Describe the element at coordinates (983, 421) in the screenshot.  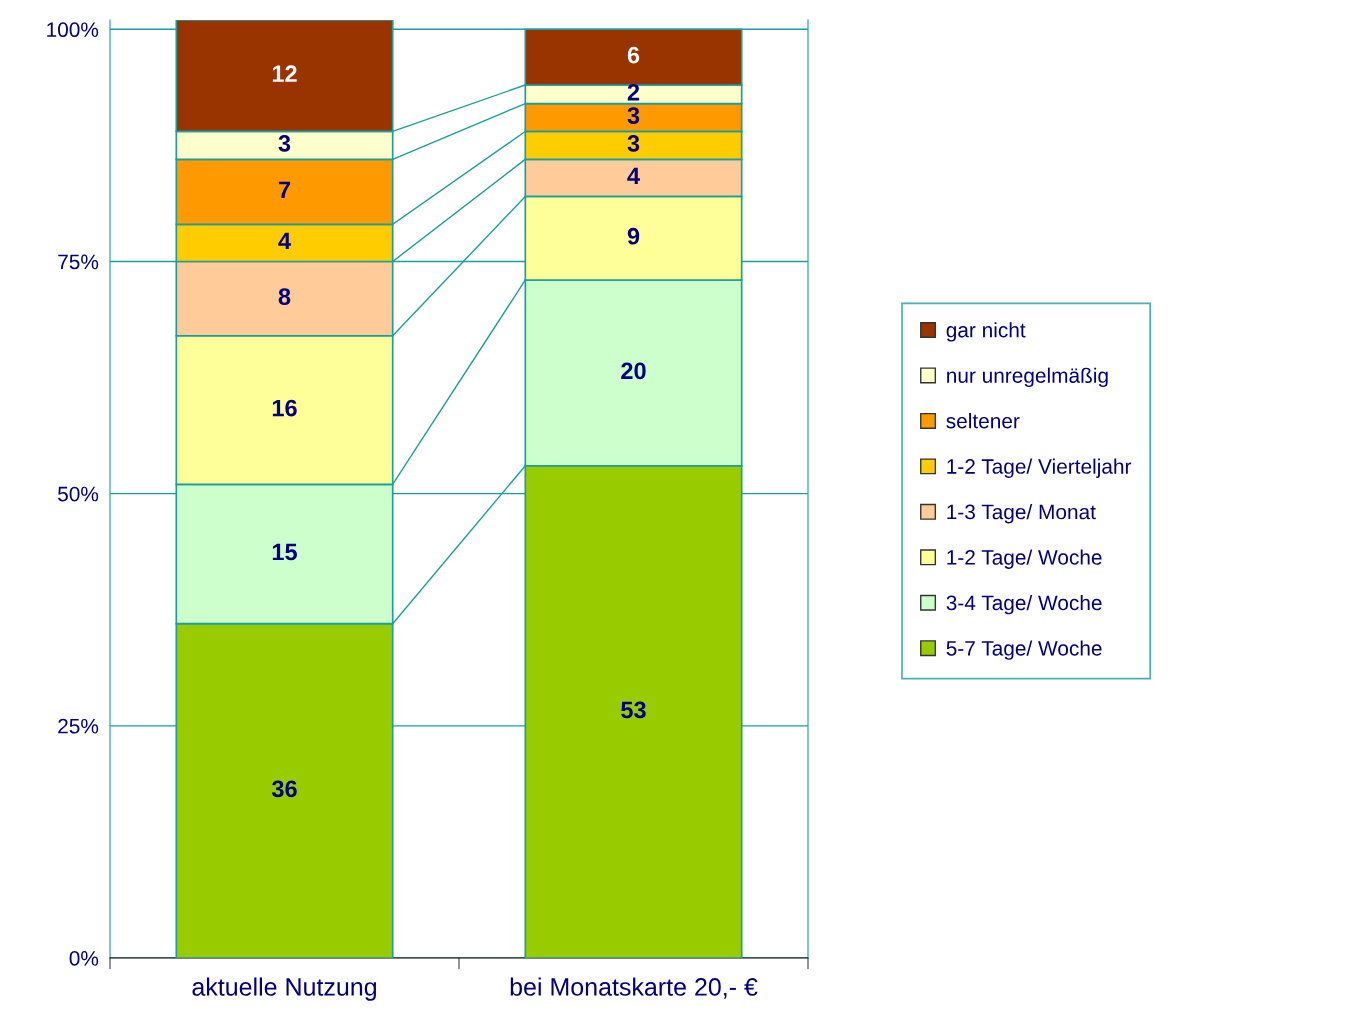
I see `legend-label: seltener` at that location.